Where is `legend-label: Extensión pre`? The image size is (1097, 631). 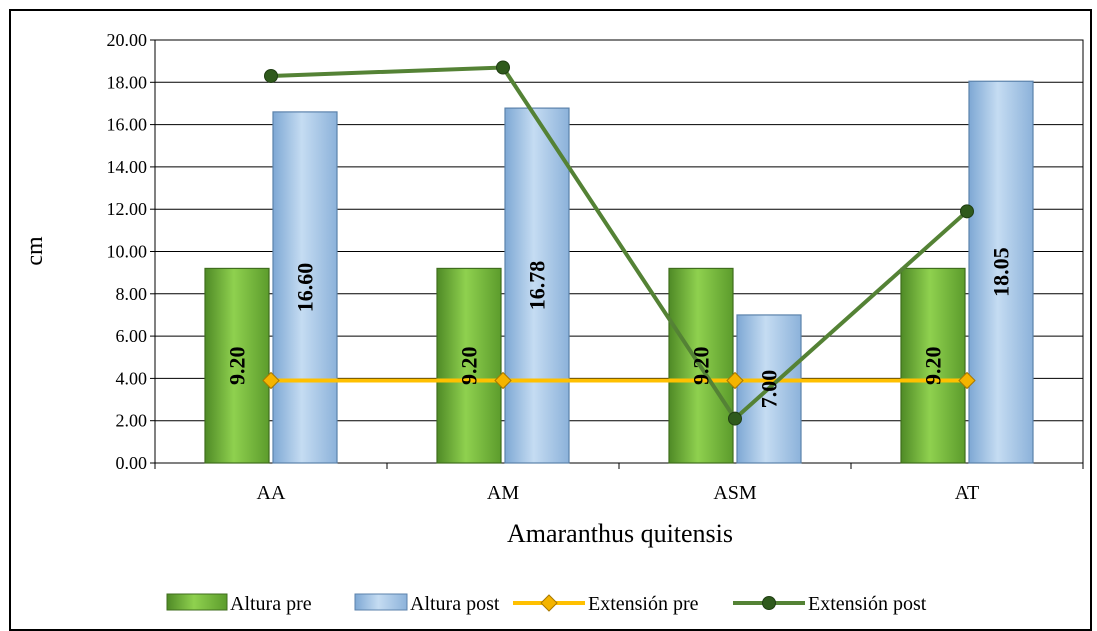
legend-label: Extensión pre is located at coordinates (643, 604).